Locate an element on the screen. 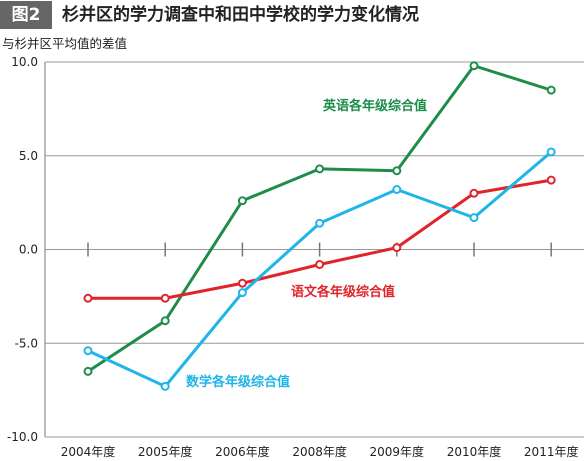 This screenshot has width=584, height=461. y-tick-label: -10.0 is located at coordinates (22, 437).